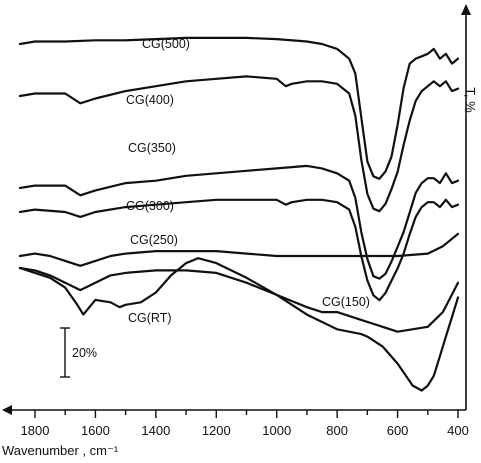 This screenshot has height=463, width=481. Describe the element at coordinates (154, 240) in the screenshot. I see `series-label: CG(250)` at that location.